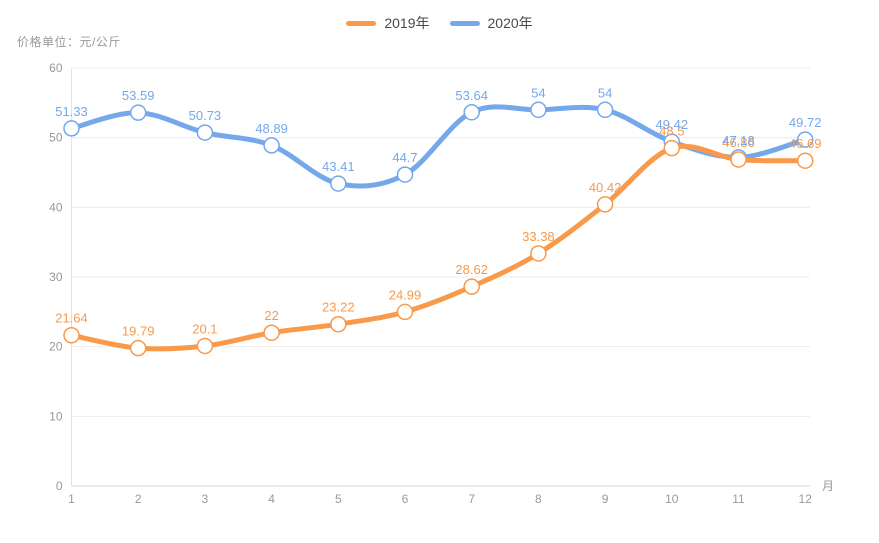 This screenshot has width=879, height=543. I want to click on data-label-2020年: 47.18, so click(738, 140).